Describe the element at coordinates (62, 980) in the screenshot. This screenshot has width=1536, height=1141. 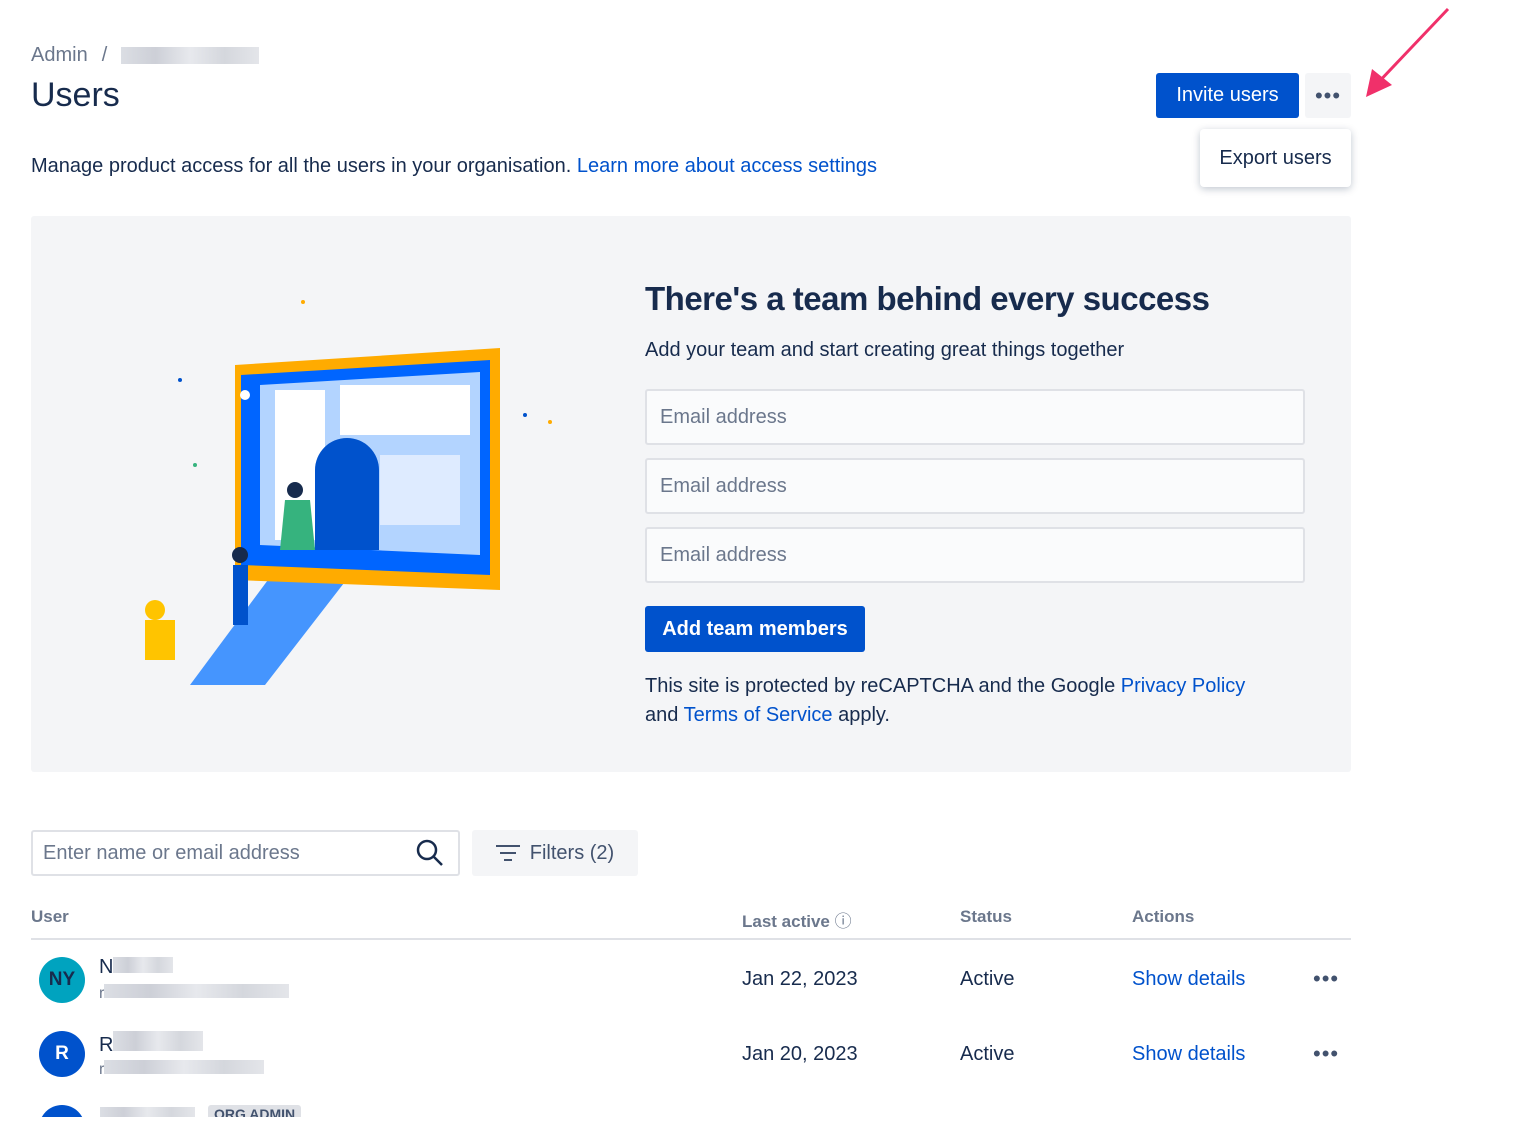
I see `avatar: NY` at that location.